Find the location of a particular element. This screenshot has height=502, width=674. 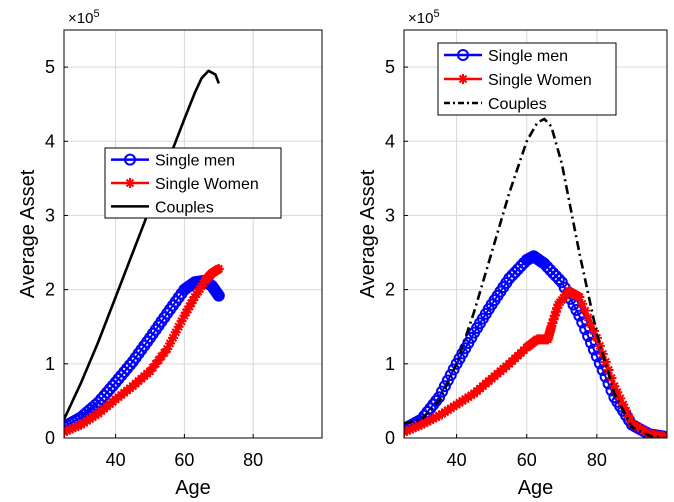

series-markers-single-men is located at coordinates (144, 353).